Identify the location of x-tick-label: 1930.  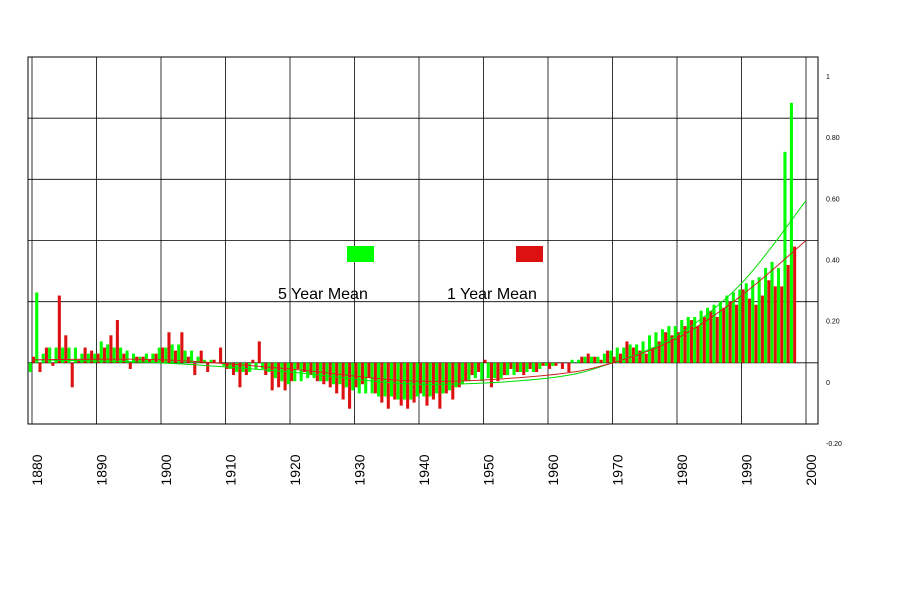
(360, 469).